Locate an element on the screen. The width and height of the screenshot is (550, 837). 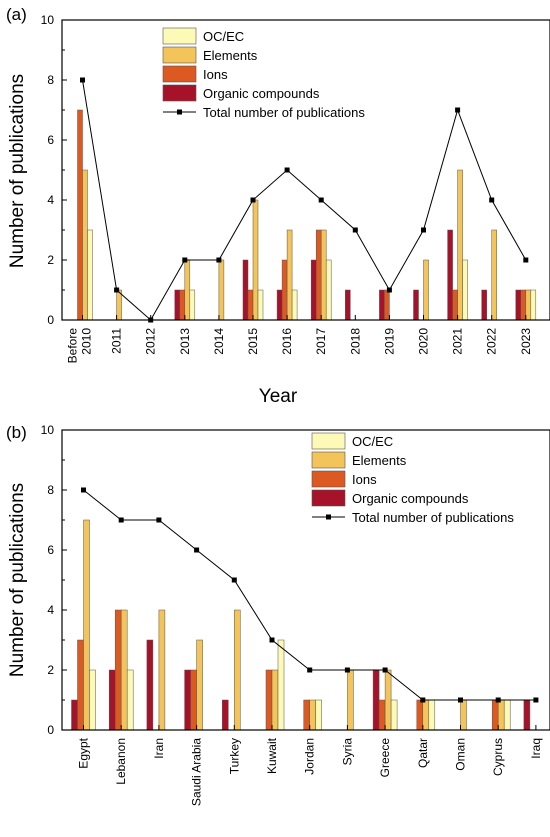
xtick-label: Kuwait is located at coordinates (272, 755).